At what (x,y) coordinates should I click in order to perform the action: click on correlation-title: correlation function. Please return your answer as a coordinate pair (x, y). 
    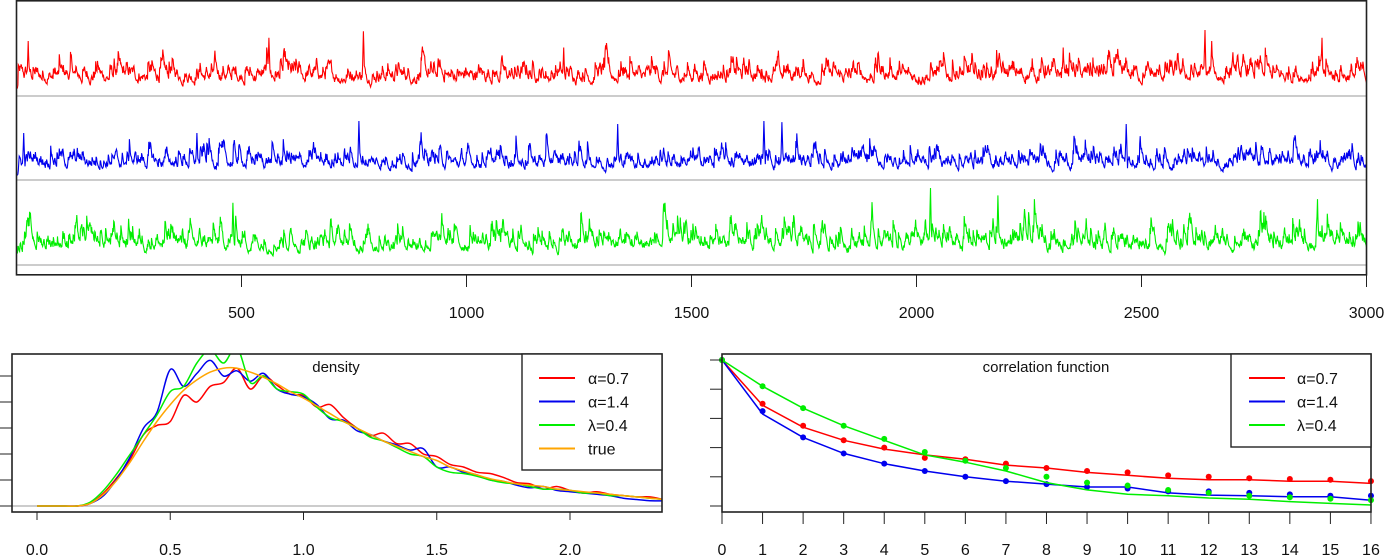
    Looking at the image, I should click on (1046, 367).